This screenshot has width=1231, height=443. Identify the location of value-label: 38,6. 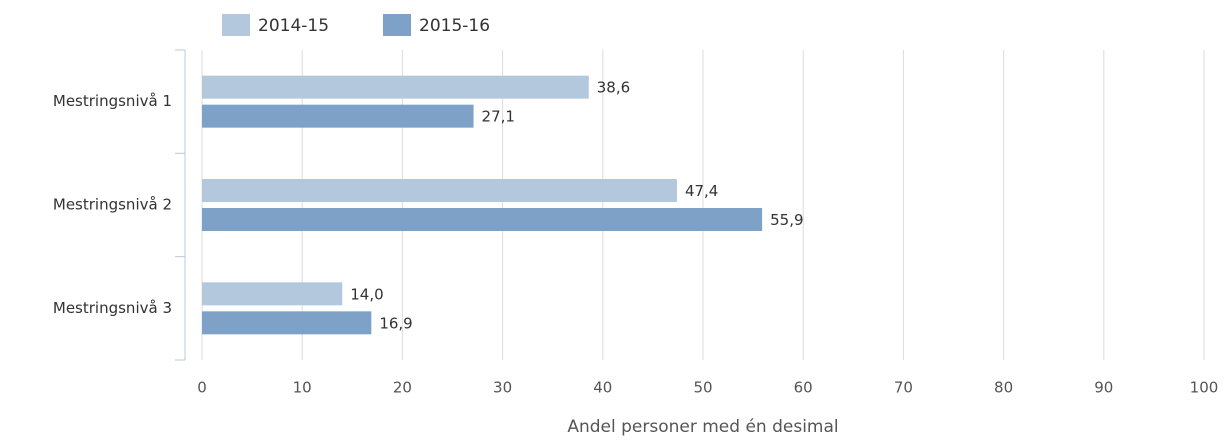
(613, 88).